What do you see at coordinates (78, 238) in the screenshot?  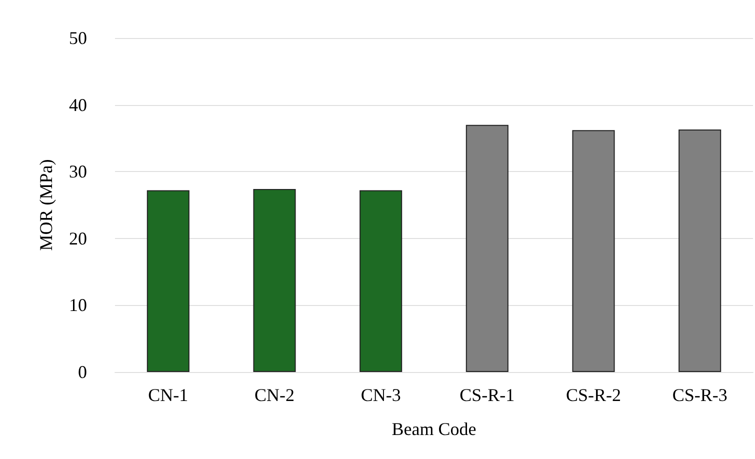 I see `y-tick-label: 20` at bounding box center [78, 238].